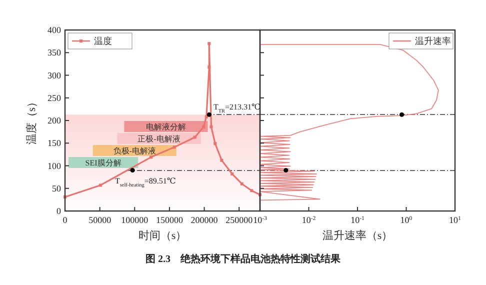 The height and width of the screenshot is (285, 486). What do you see at coordinates (55, 30) in the screenshot?
I see `y-tick-label: 400` at bounding box center [55, 30].